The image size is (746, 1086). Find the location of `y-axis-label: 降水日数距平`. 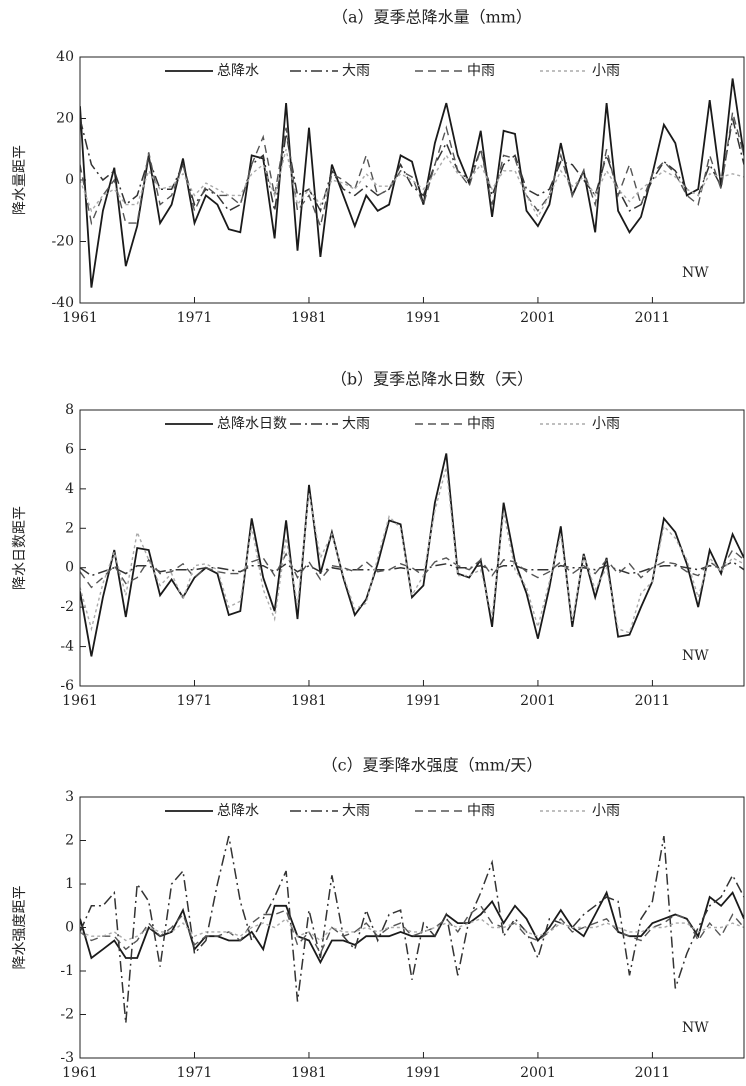

y-axis-label: 降水日数距平 is located at coordinates (20, 548).